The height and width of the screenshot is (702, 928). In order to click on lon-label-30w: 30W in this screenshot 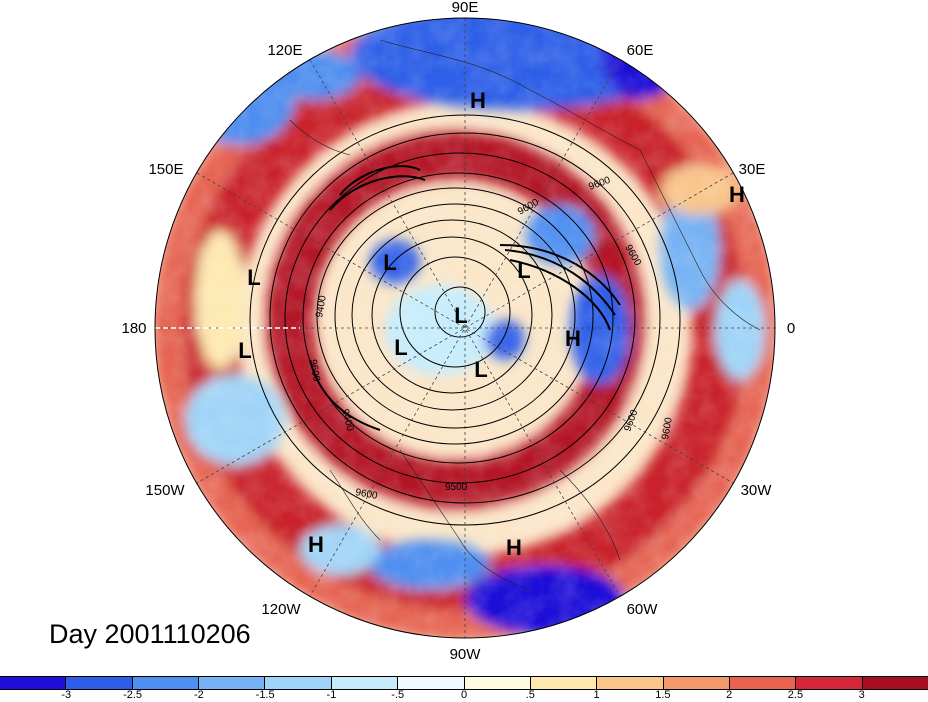, I will do `click(757, 490)`.